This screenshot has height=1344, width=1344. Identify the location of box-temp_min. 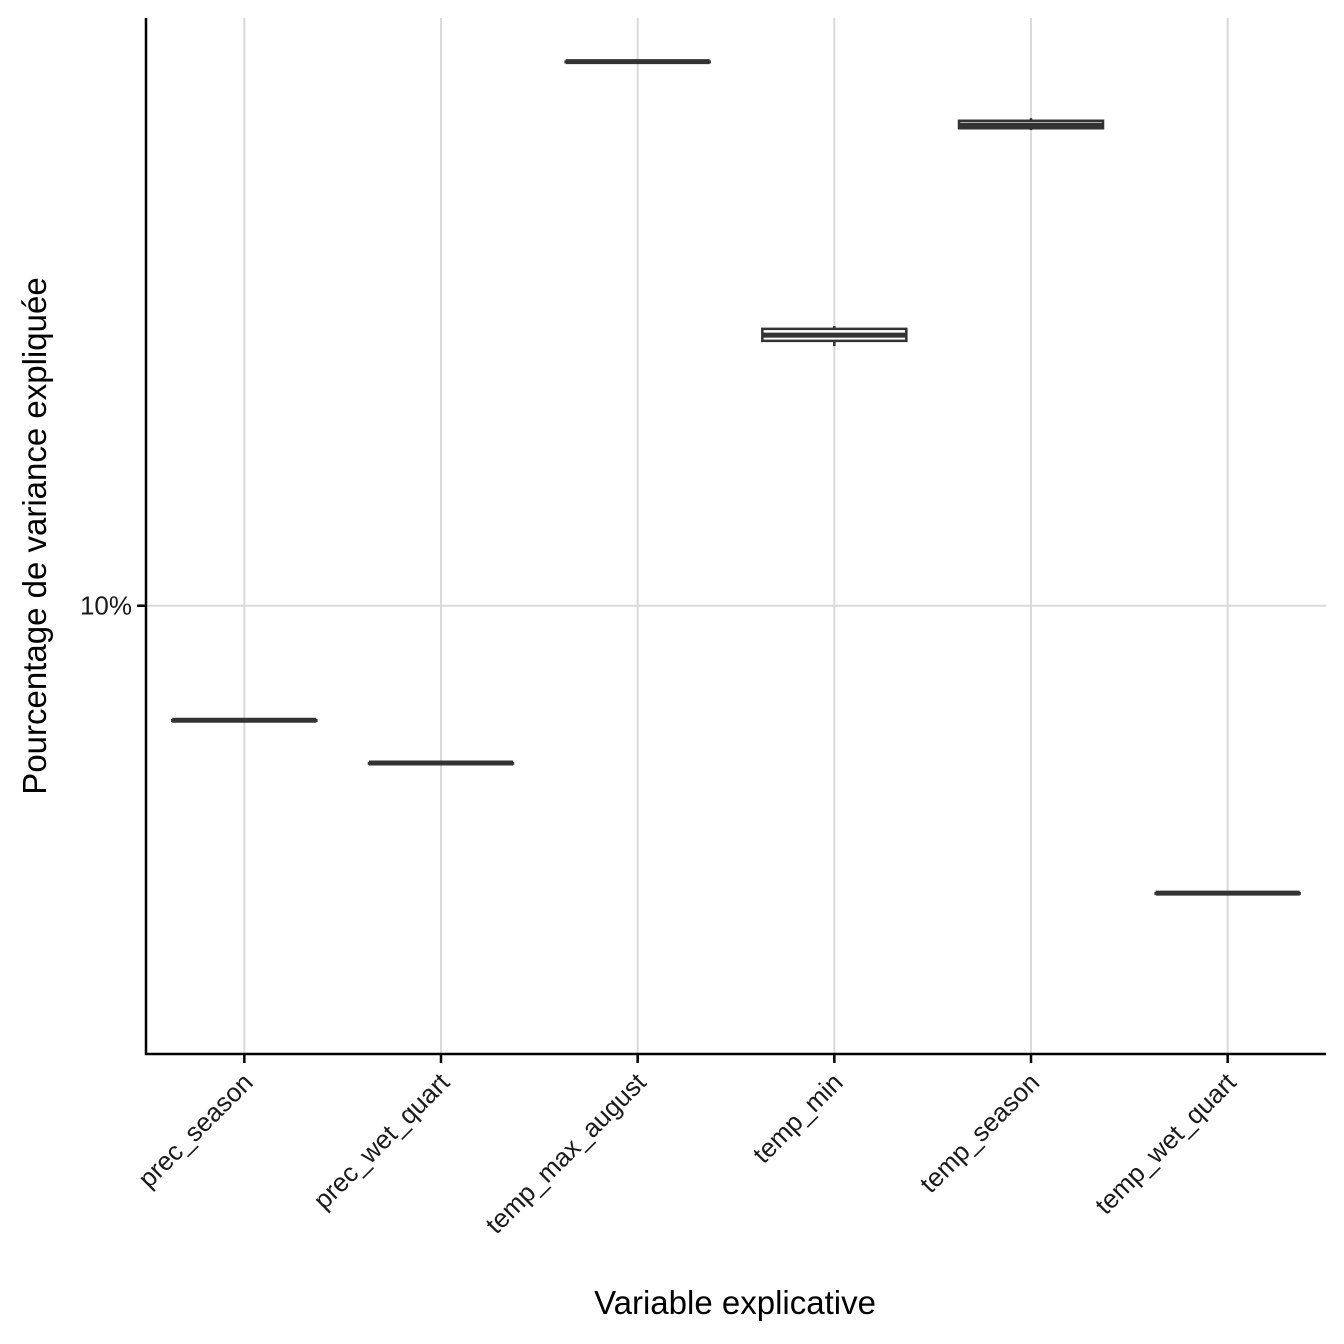
(834, 336).